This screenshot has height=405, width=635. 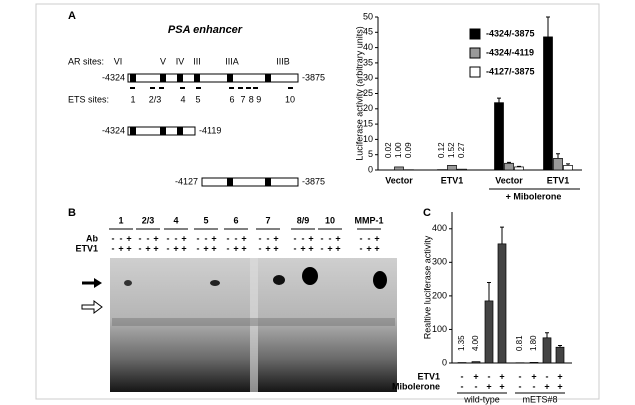 I want to click on y-tick-label: 15, so click(x=368, y=123).